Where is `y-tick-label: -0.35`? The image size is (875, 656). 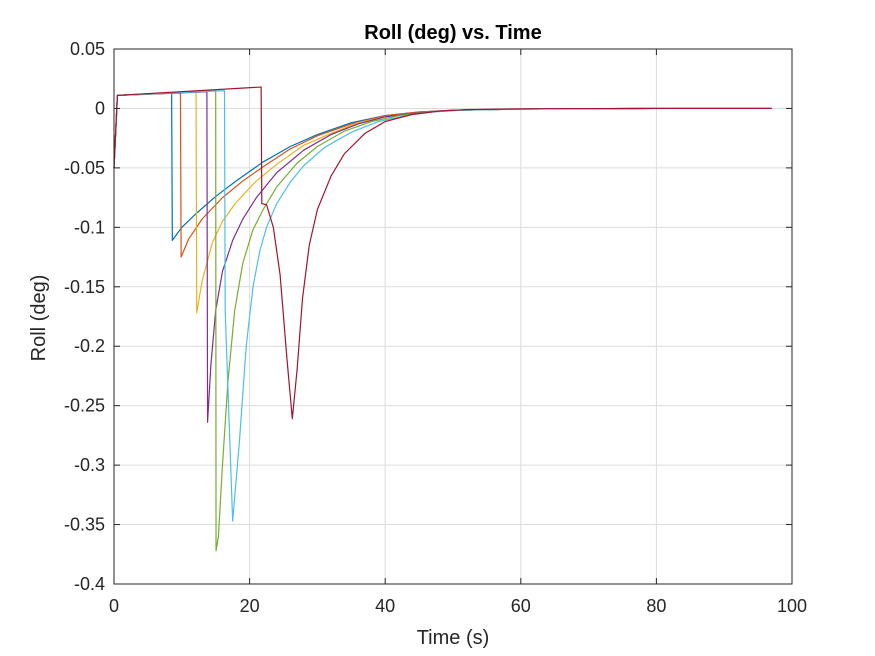 y-tick-label: -0.35 is located at coordinates (84, 525).